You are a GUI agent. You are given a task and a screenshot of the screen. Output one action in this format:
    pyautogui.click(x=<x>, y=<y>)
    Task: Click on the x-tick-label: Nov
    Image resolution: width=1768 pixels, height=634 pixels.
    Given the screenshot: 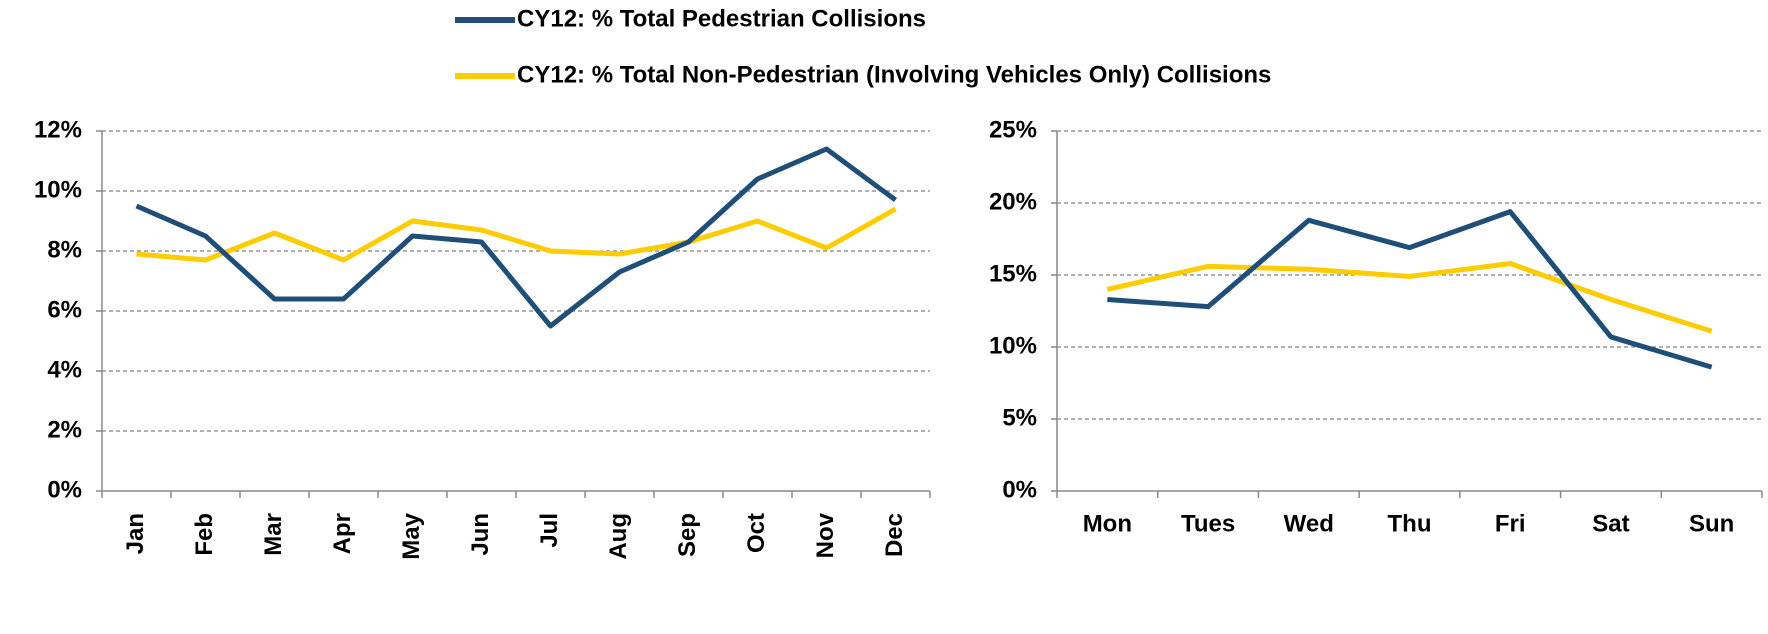 What is the action you would take?
    pyautogui.click(x=825, y=535)
    